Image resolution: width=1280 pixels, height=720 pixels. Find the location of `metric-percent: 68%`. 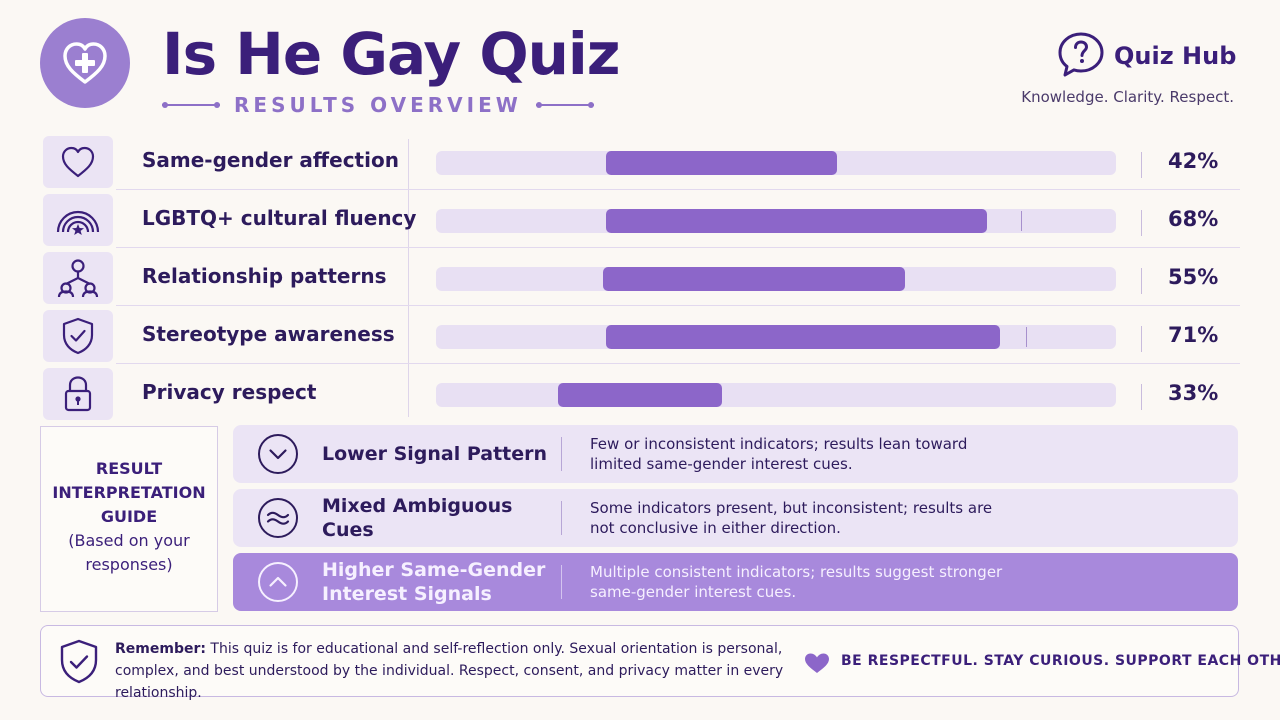

metric-percent: 68% is located at coordinates (1193, 219).